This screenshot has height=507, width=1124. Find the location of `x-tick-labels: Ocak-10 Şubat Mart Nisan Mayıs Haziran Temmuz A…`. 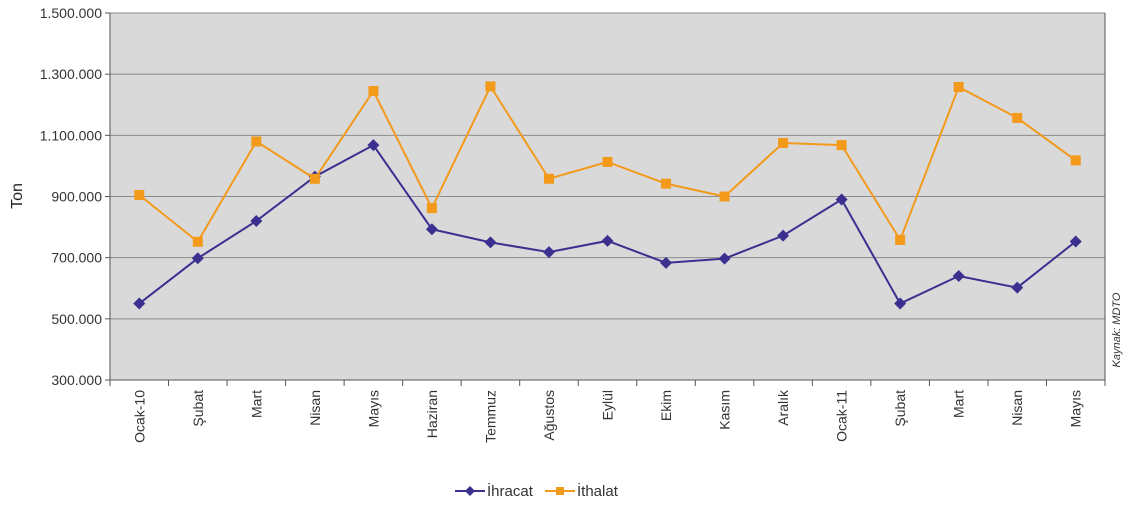

x-tick-labels: Ocak-10 Şubat Mart Nisan Mayıs Haziran Temmuz A… is located at coordinates (607, 416).